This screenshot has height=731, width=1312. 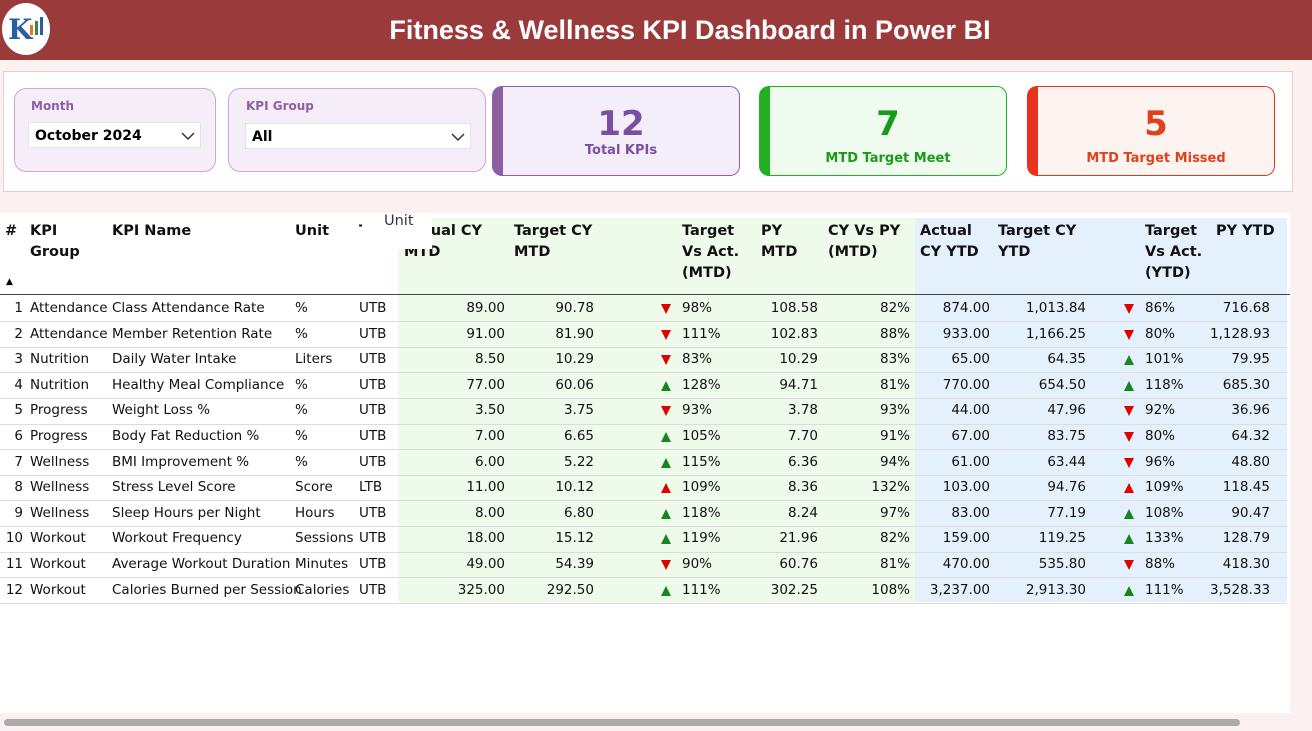 What do you see at coordinates (314, 487) in the screenshot?
I see `table-cell: Score` at bounding box center [314, 487].